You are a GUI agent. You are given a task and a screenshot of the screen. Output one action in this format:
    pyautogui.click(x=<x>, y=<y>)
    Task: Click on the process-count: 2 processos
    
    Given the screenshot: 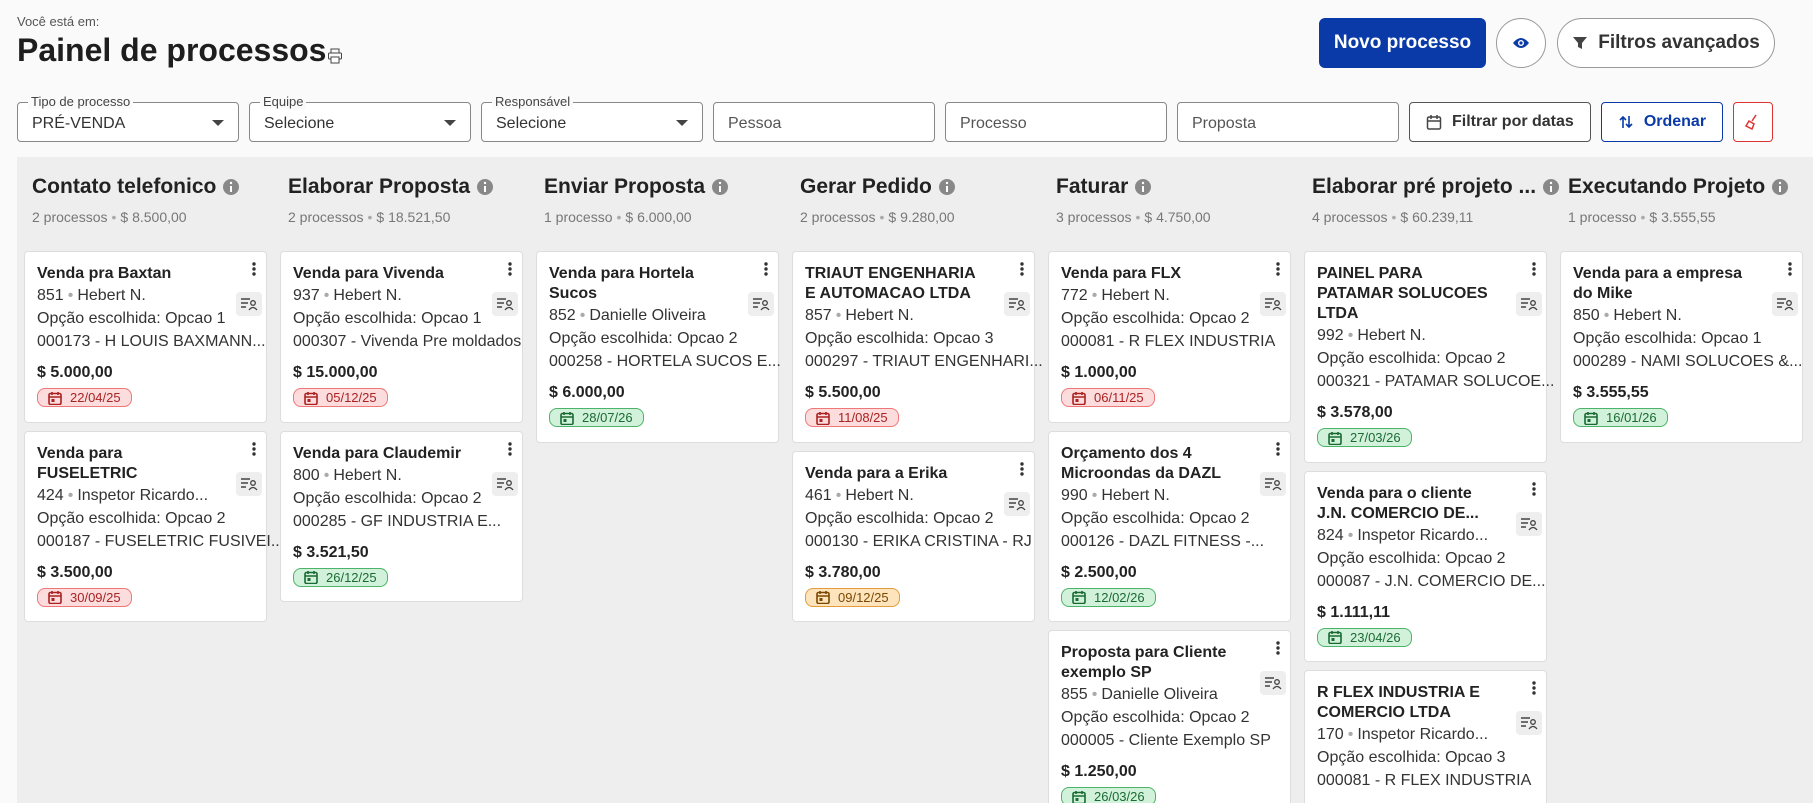 What is the action you would take?
    pyautogui.click(x=326, y=217)
    